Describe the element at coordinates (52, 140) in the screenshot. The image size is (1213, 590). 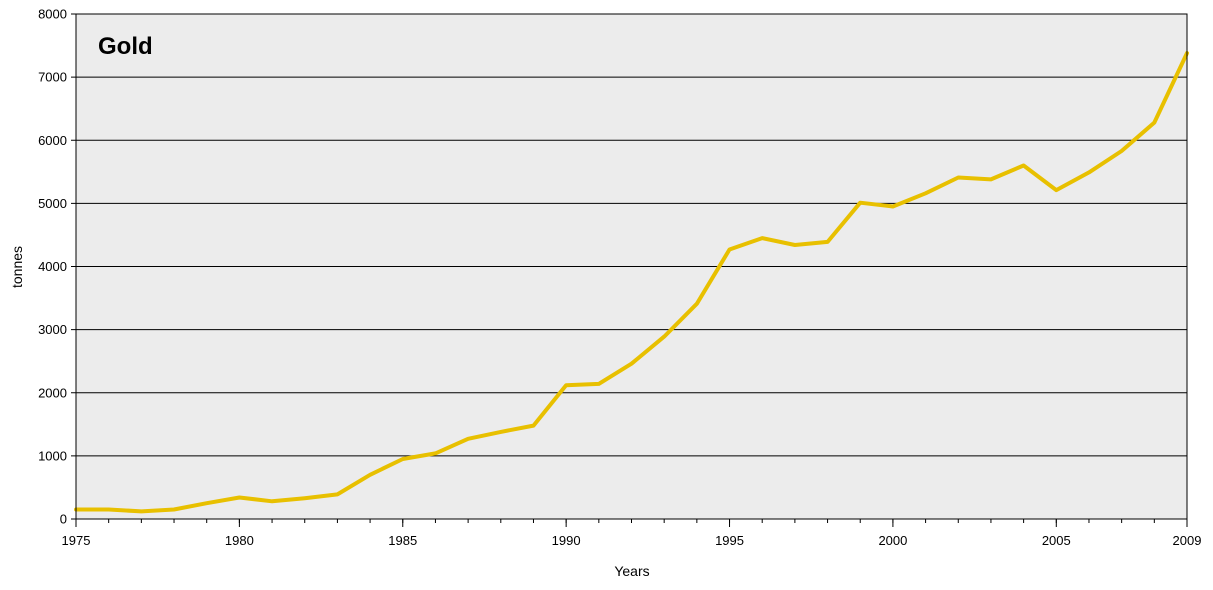
I see `y-tick-label: 6000` at that location.